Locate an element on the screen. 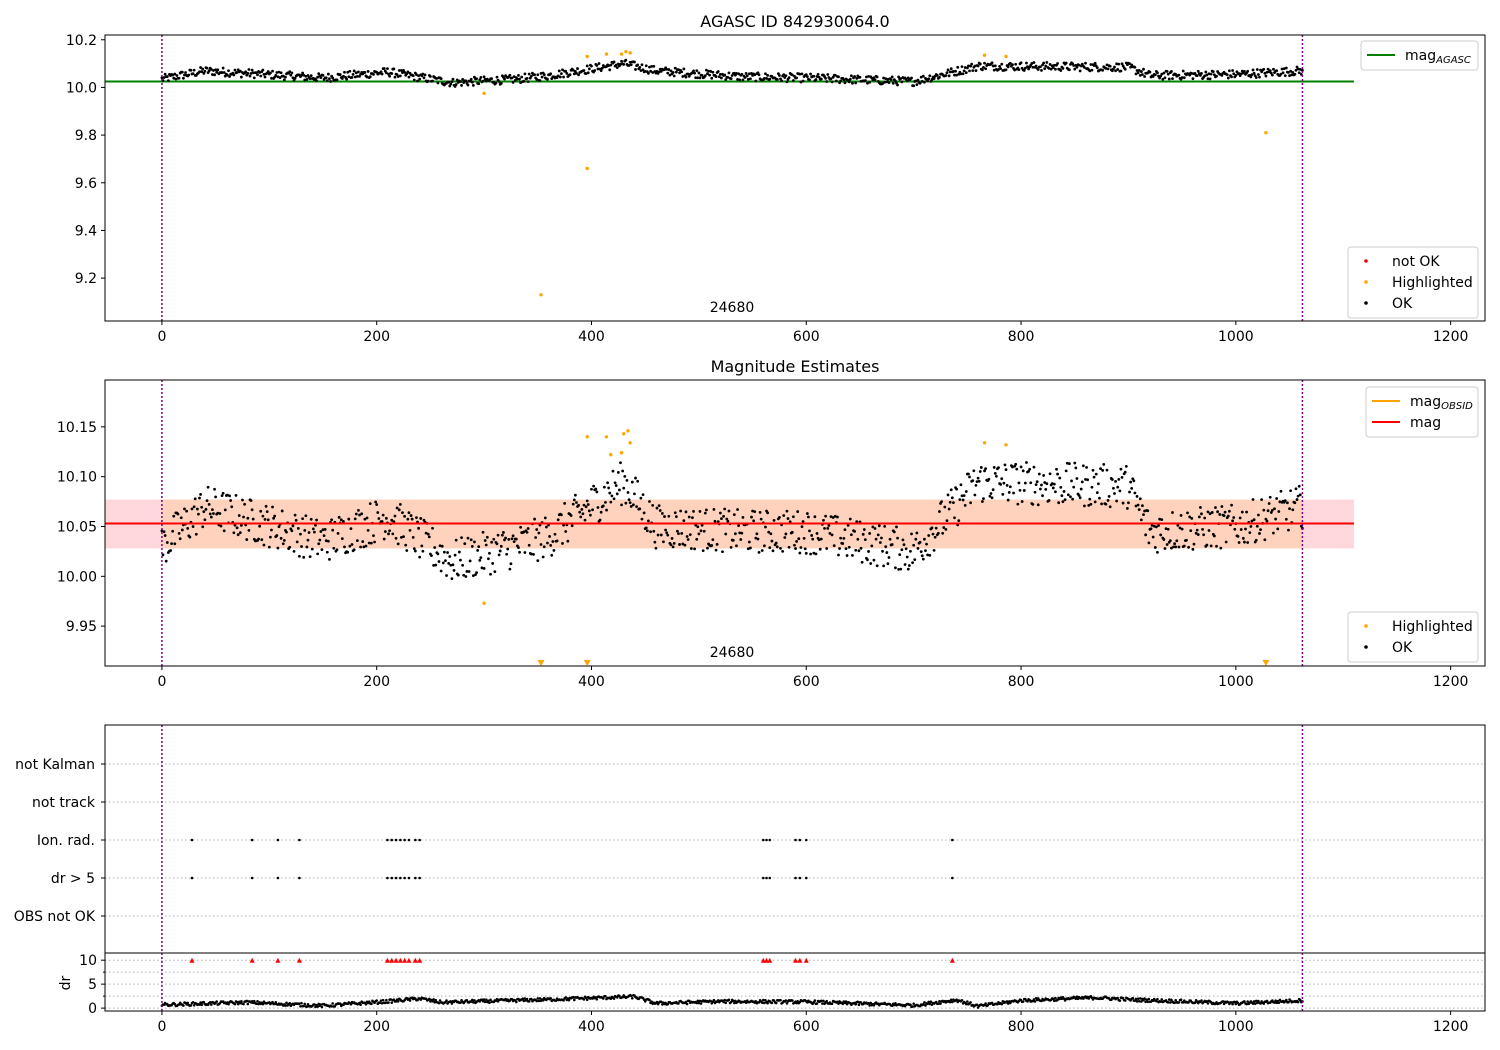  p1-xtick-label: 600 is located at coordinates (806, 337).